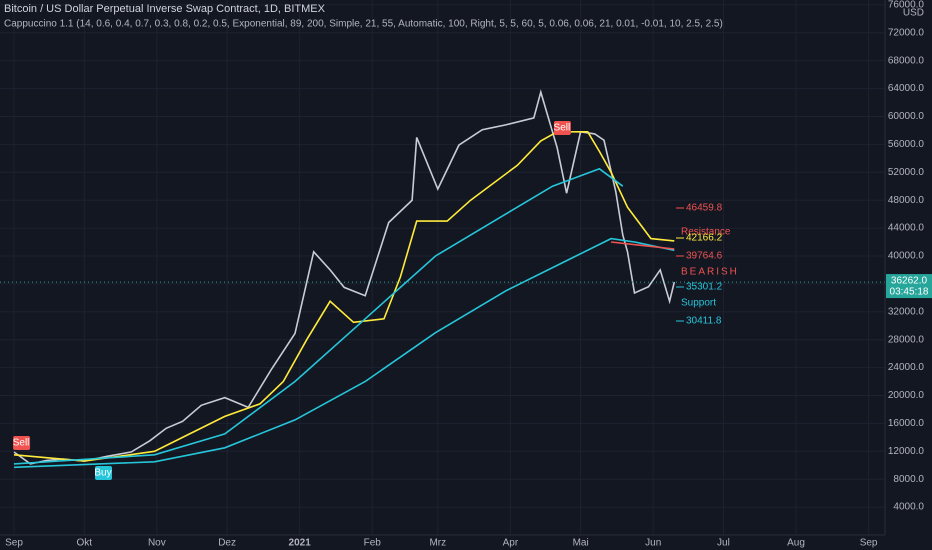 The width and height of the screenshot is (932, 550). What do you see at coordinates (906, 423) in the screenshot?
I see `y-tick-label: 16000.0` at bounding box center [906, 423].